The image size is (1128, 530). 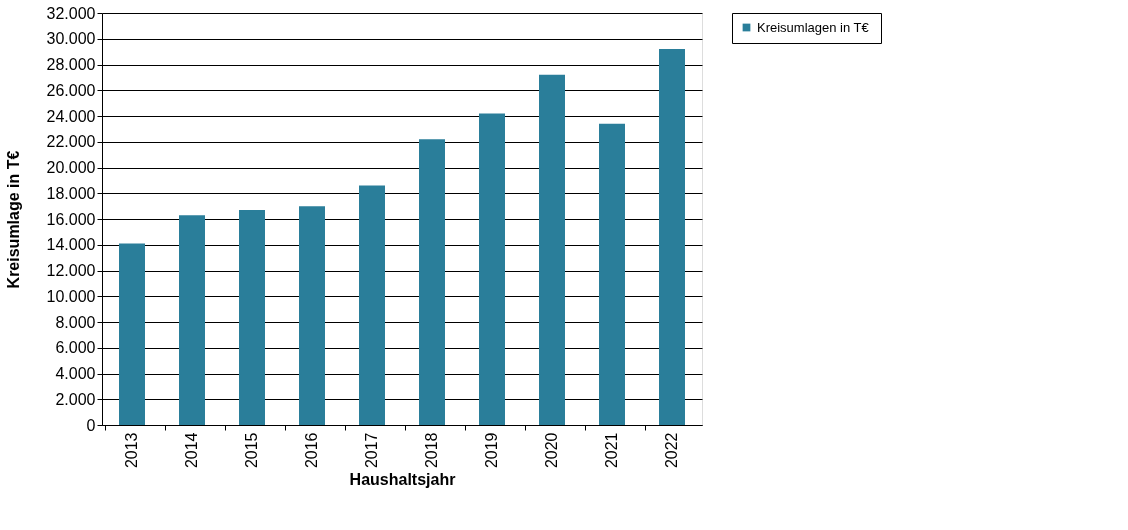 What do you see at coordinates (371, 450) in the screenshot?
I see `x-tick-label: 2017` at bounding box center [371, 450].